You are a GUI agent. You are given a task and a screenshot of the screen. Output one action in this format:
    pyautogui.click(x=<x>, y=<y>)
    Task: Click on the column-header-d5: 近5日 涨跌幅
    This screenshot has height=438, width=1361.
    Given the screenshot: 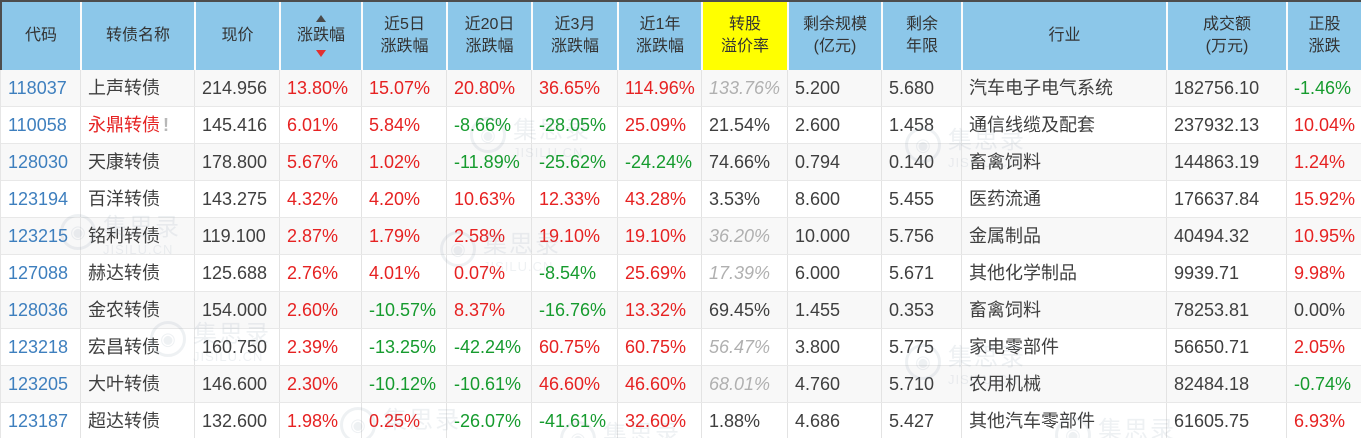 What is the action you would take?
    pyautogui.click(x=405, y=36)
    